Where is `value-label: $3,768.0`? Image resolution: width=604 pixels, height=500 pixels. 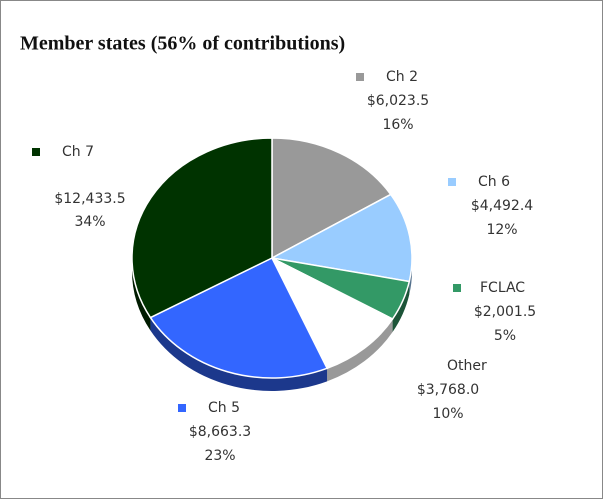
value-label: $3,768.0 is located at coordinates (448, 390).